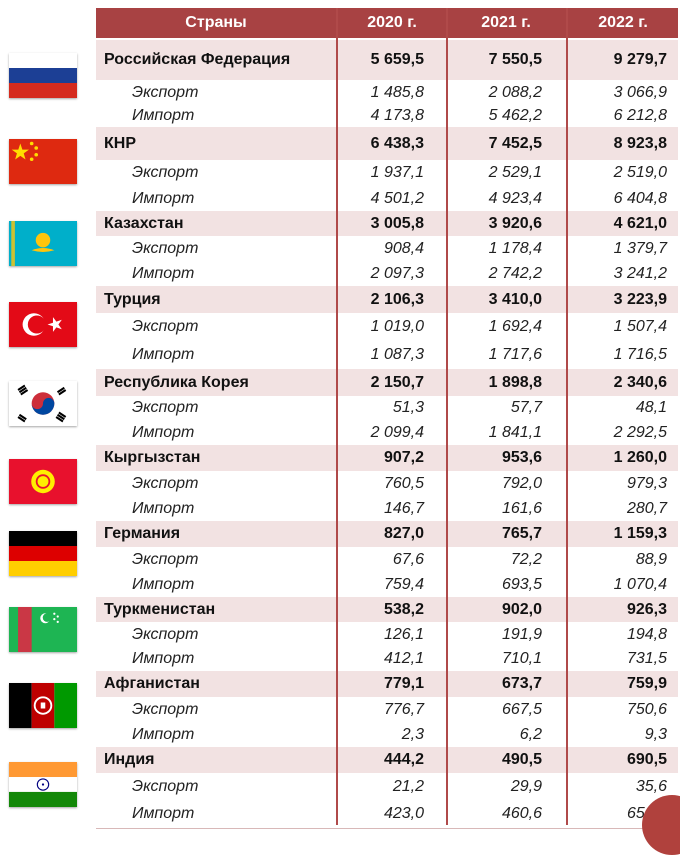  I want to click on value-2020: 51,3, so click(408, 407).